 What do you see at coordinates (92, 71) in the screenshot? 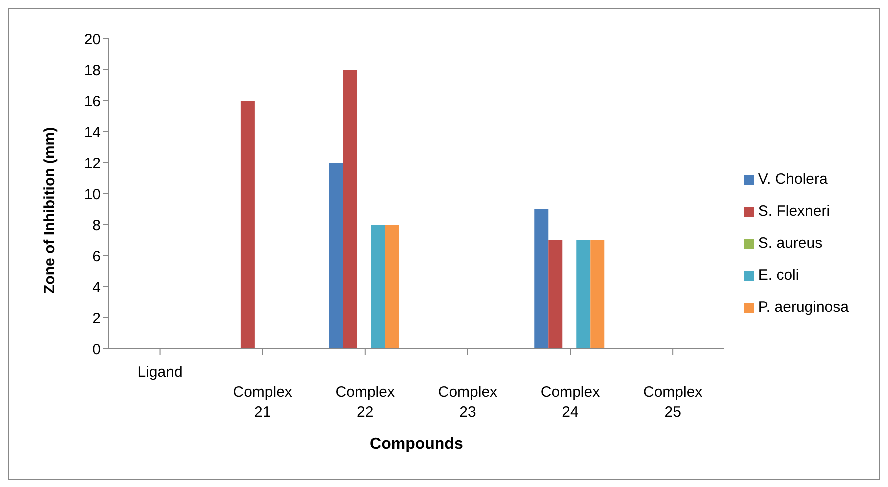
I see `y-tick-label: 18` at bounding box center [92, 71].